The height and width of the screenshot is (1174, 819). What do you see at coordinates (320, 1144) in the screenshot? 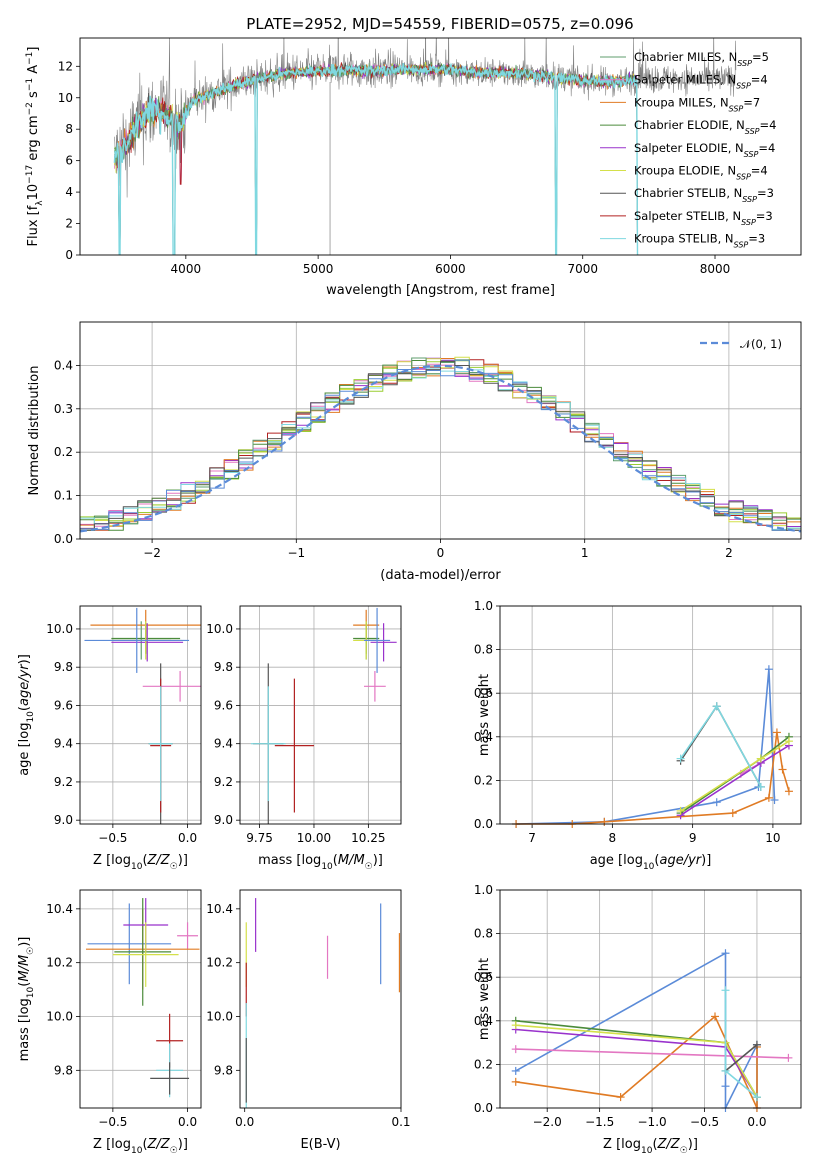
I see `x-axis-label: E(B-V)` at bounding box center [320, 1144].